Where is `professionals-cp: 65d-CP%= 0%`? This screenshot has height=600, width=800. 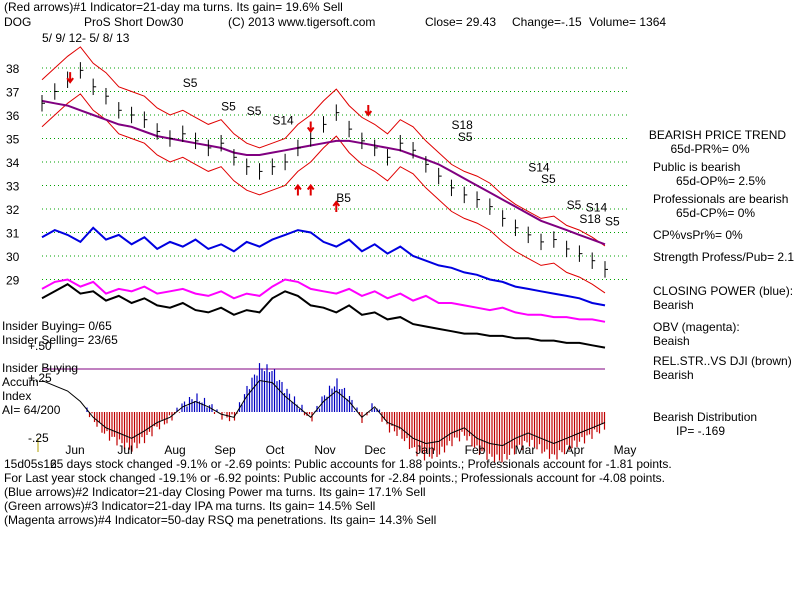 professionals-cp: 65d-CP%= 0% is located at coordinates (716, 213).